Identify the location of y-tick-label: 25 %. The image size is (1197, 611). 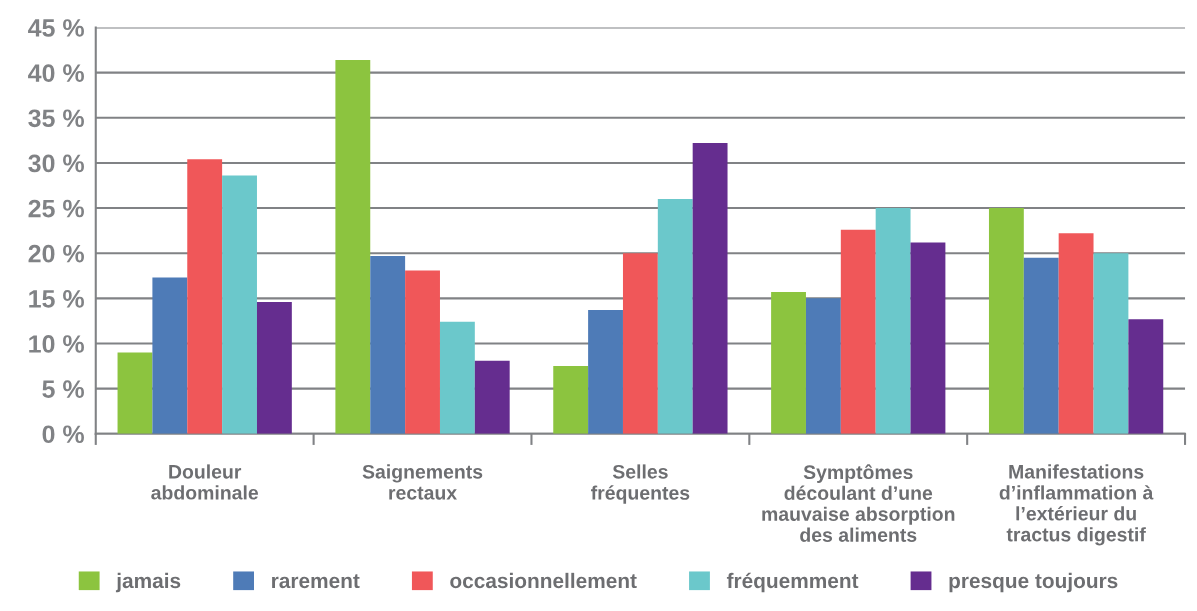
(56, 208).